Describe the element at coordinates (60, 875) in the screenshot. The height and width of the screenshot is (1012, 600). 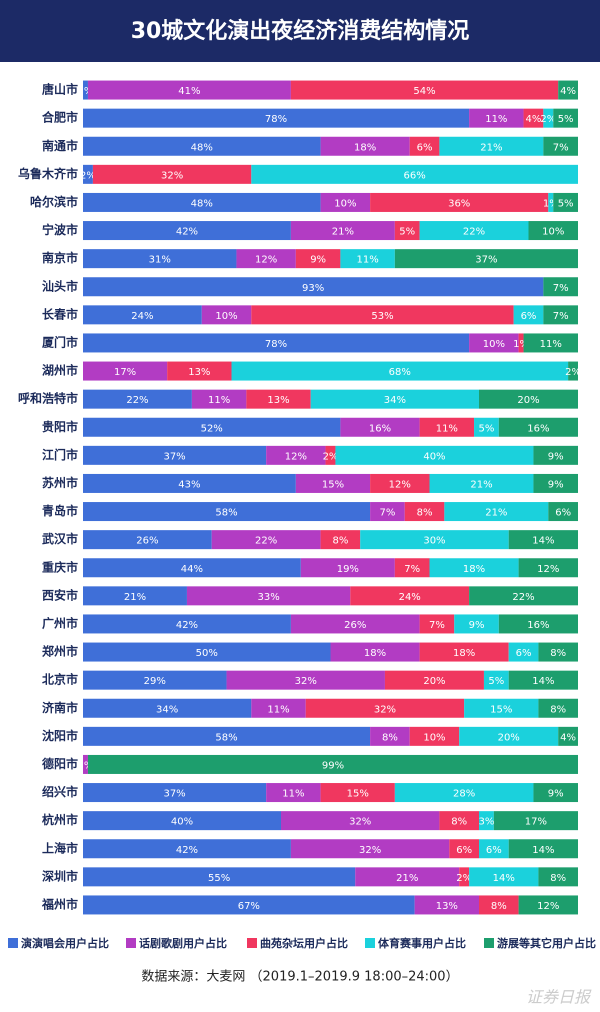
I see `category-label: 深圳市` at that location.